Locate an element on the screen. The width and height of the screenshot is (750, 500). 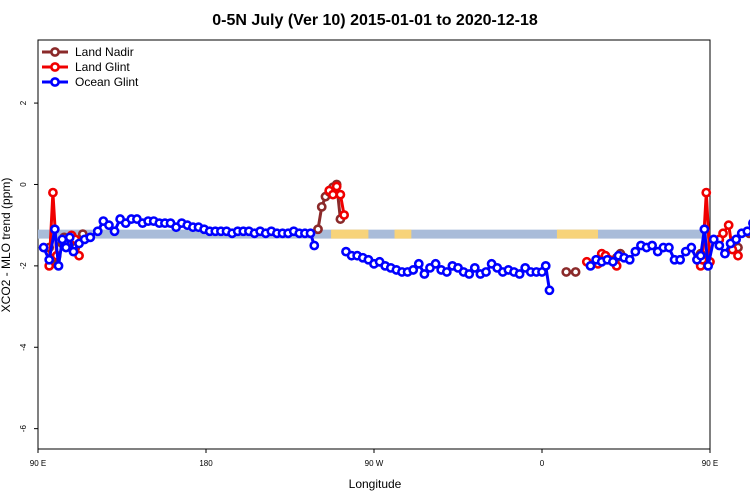
x-tick-label: 0 is located at coordinates (542, 463).